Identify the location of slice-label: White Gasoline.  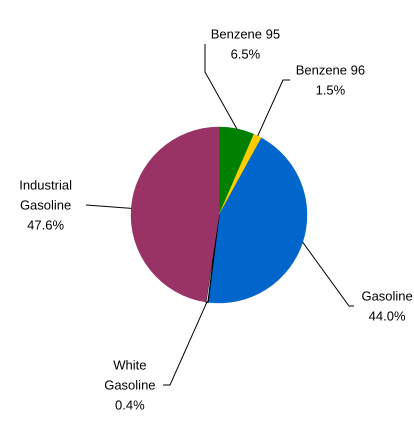
(130, 375).